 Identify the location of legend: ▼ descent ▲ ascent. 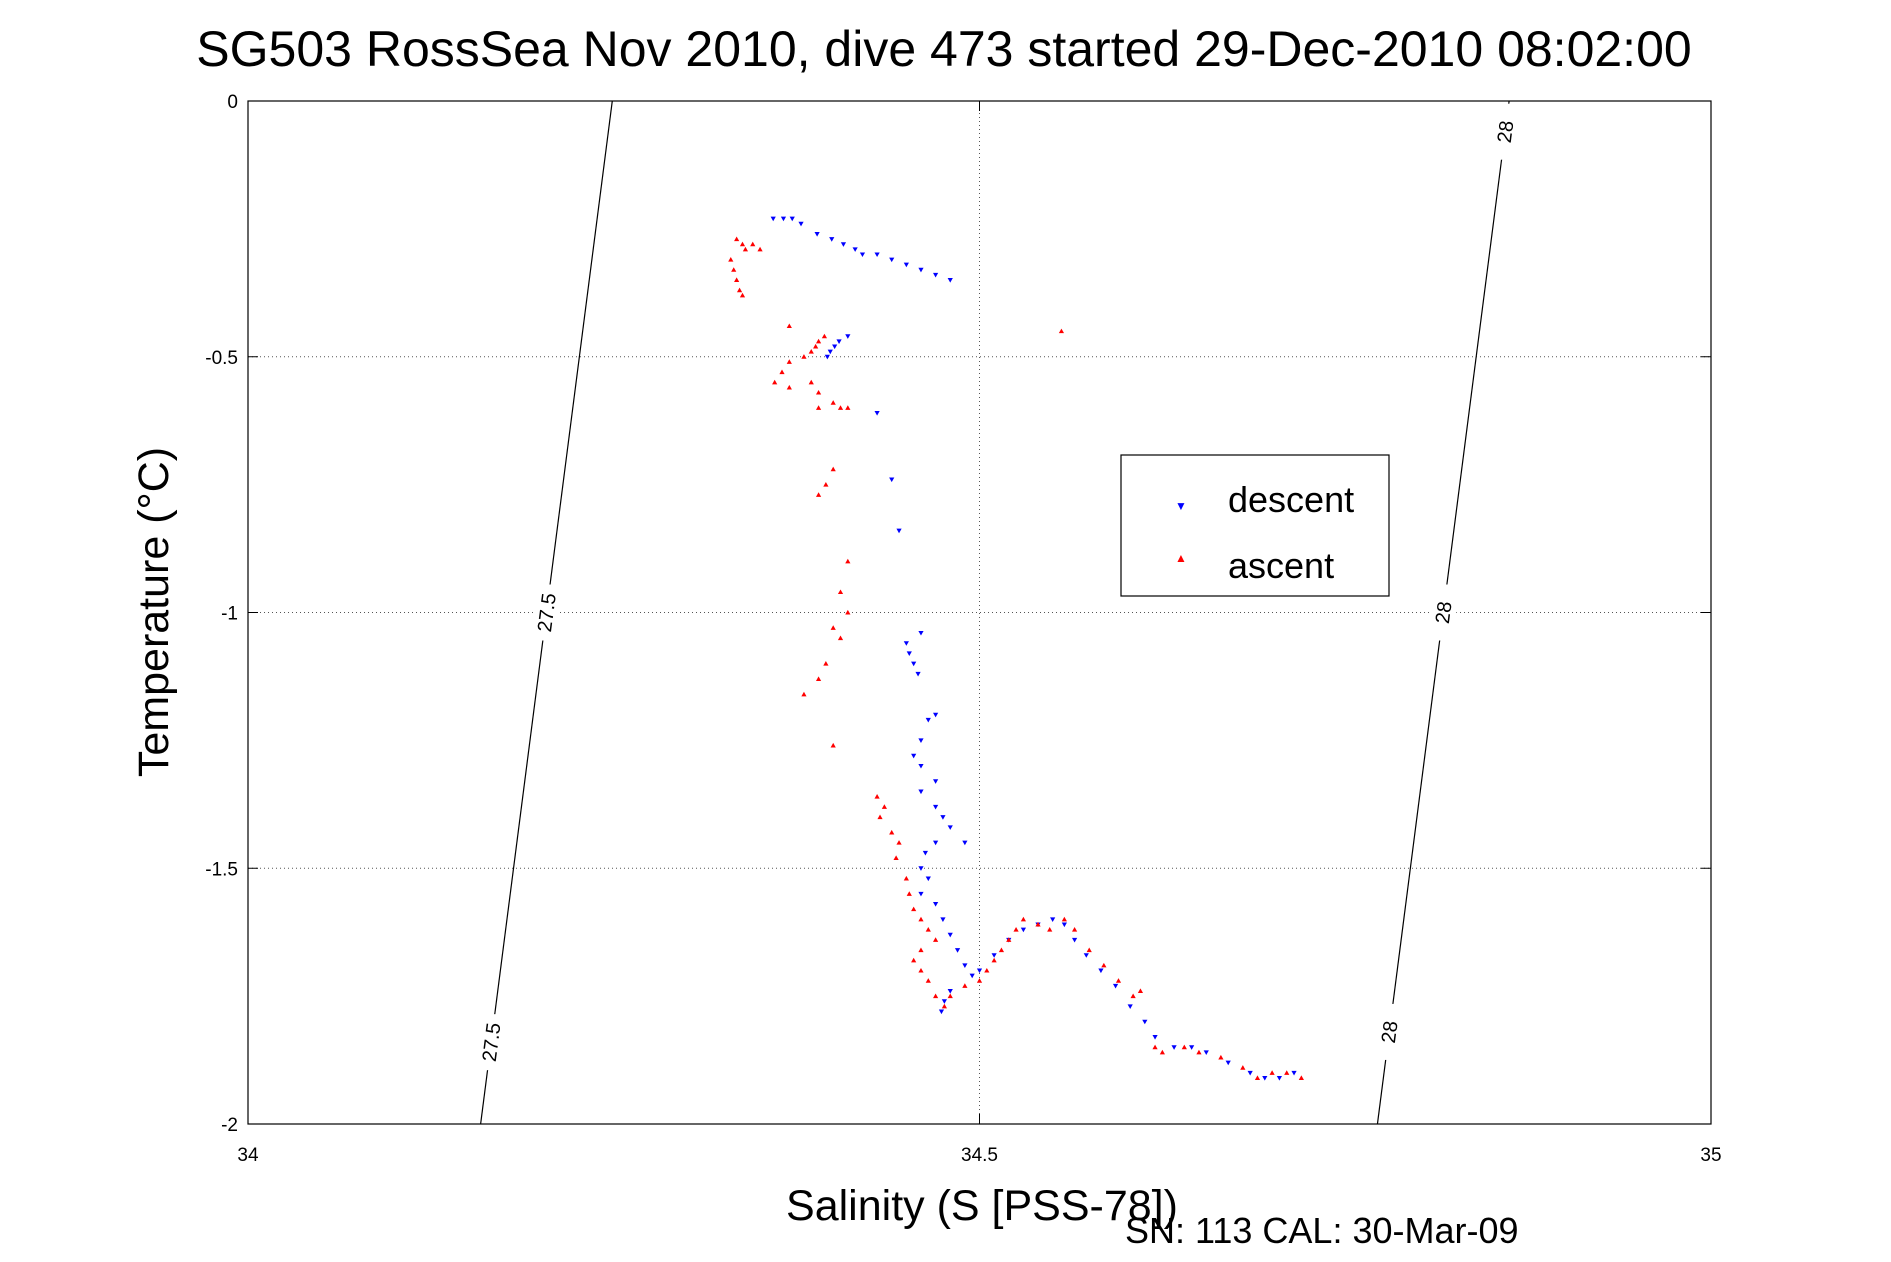
(1255, 525).